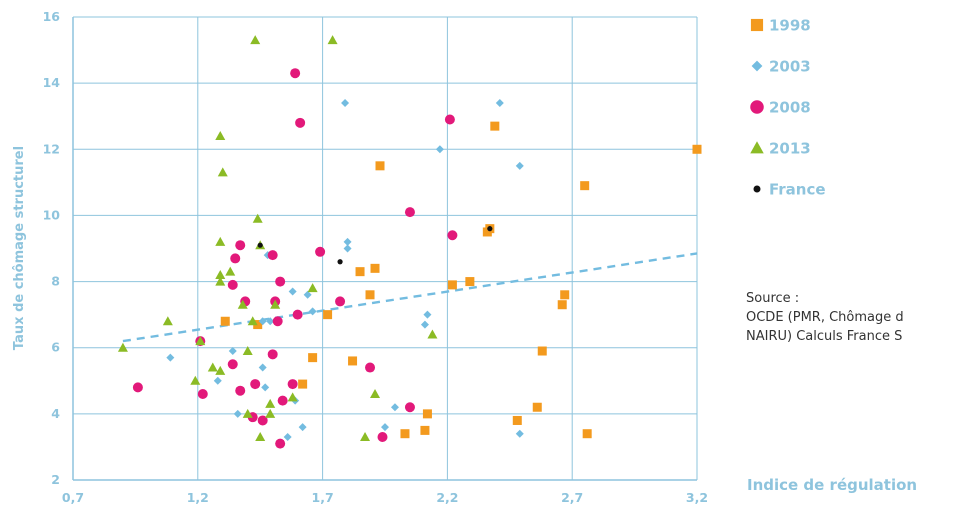 This screenshot has height=511, width=962. I want to click on y-tick-label: 4, so click(55, 413).